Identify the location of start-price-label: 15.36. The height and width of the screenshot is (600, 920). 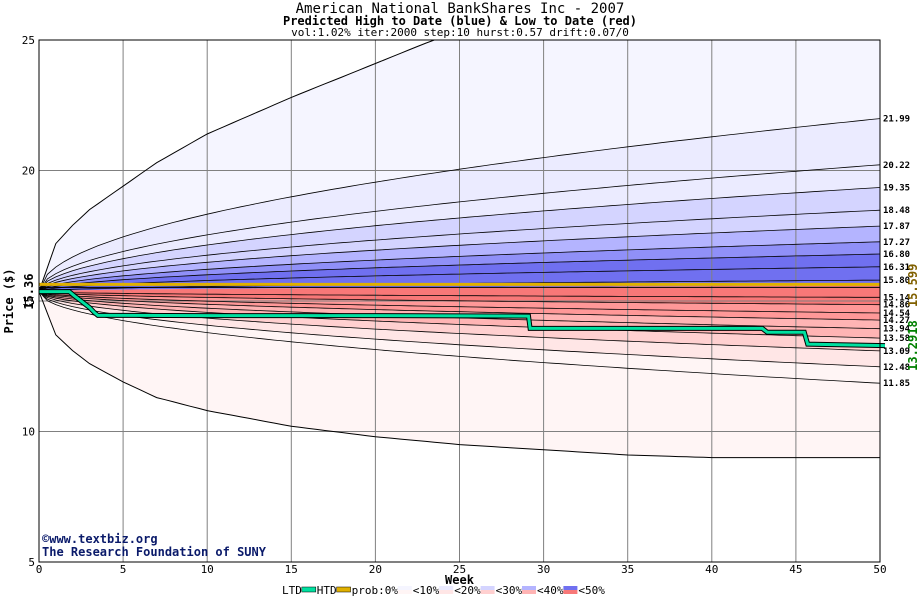
(29, 292).